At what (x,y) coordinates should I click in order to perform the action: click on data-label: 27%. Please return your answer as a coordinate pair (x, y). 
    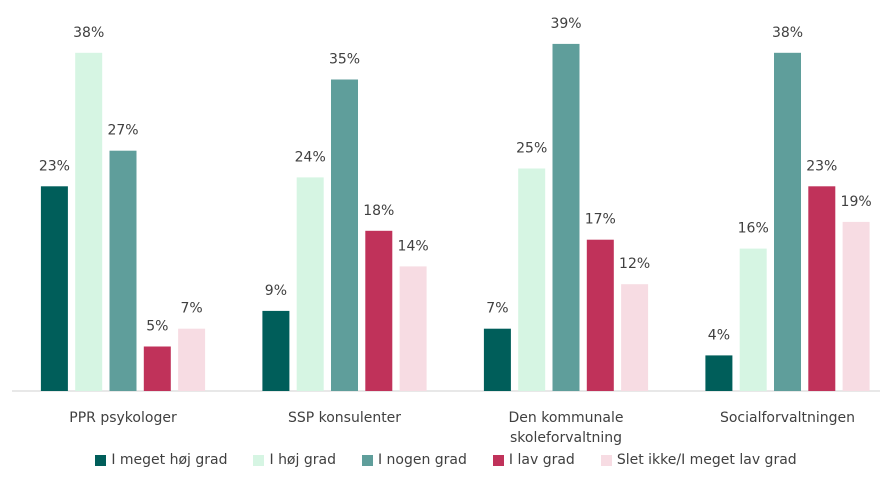
    Looking at the image, I should click on (122, 131).